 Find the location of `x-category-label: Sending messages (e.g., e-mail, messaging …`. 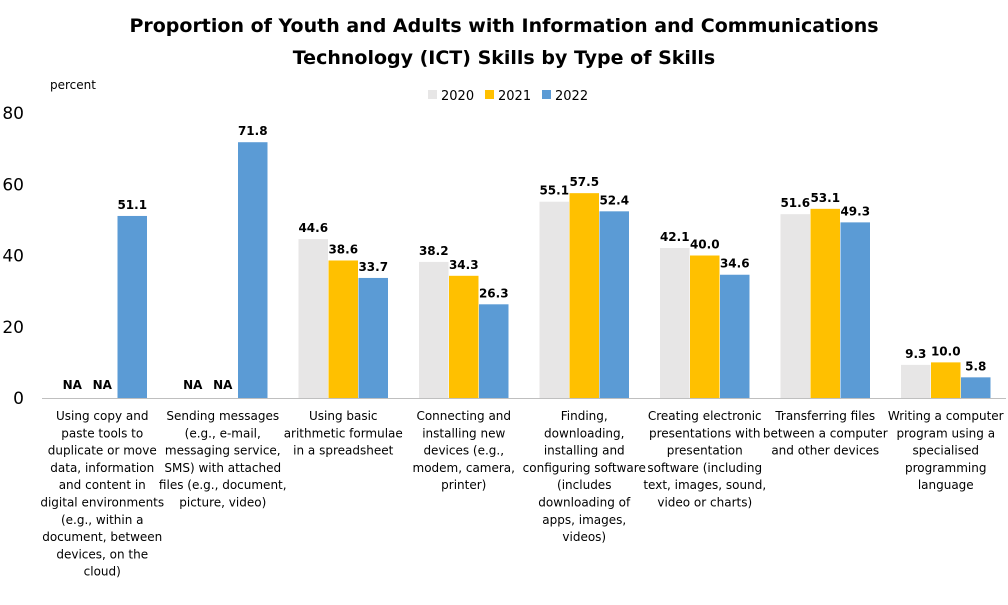

x-category-label: Sending messages (e.g., e-mail, messaging … is located at coordinates (223, 459).